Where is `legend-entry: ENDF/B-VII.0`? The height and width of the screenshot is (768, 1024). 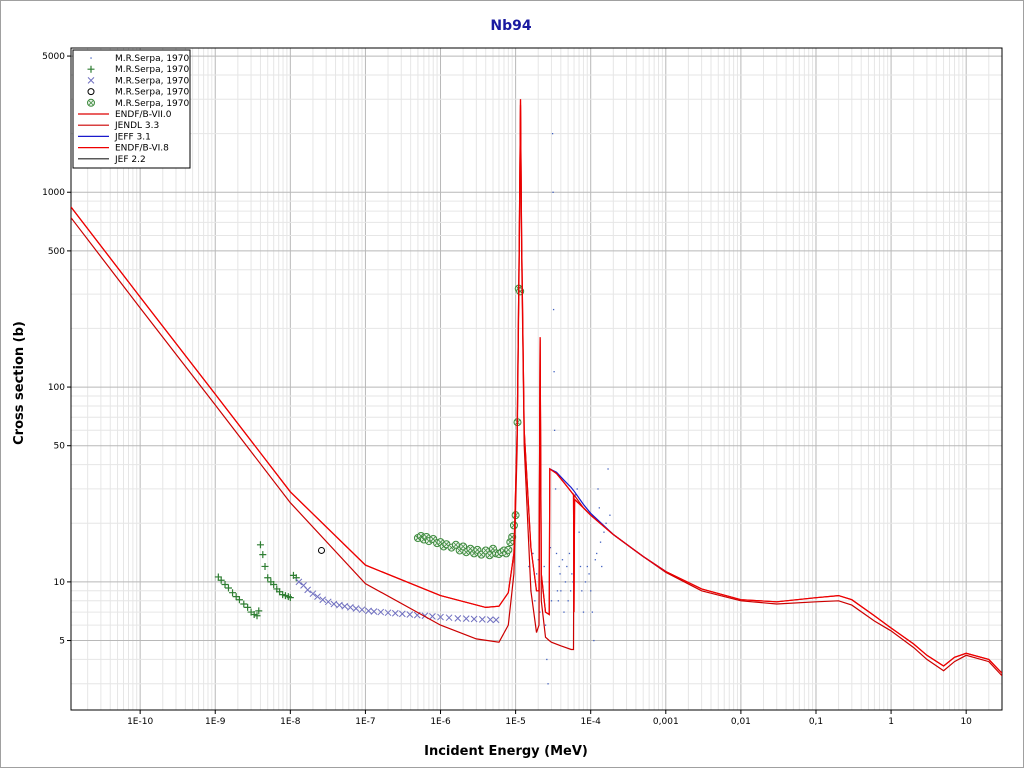
legend-entry: ENDF/B-VII.0 is located at coordinates (125, 115).